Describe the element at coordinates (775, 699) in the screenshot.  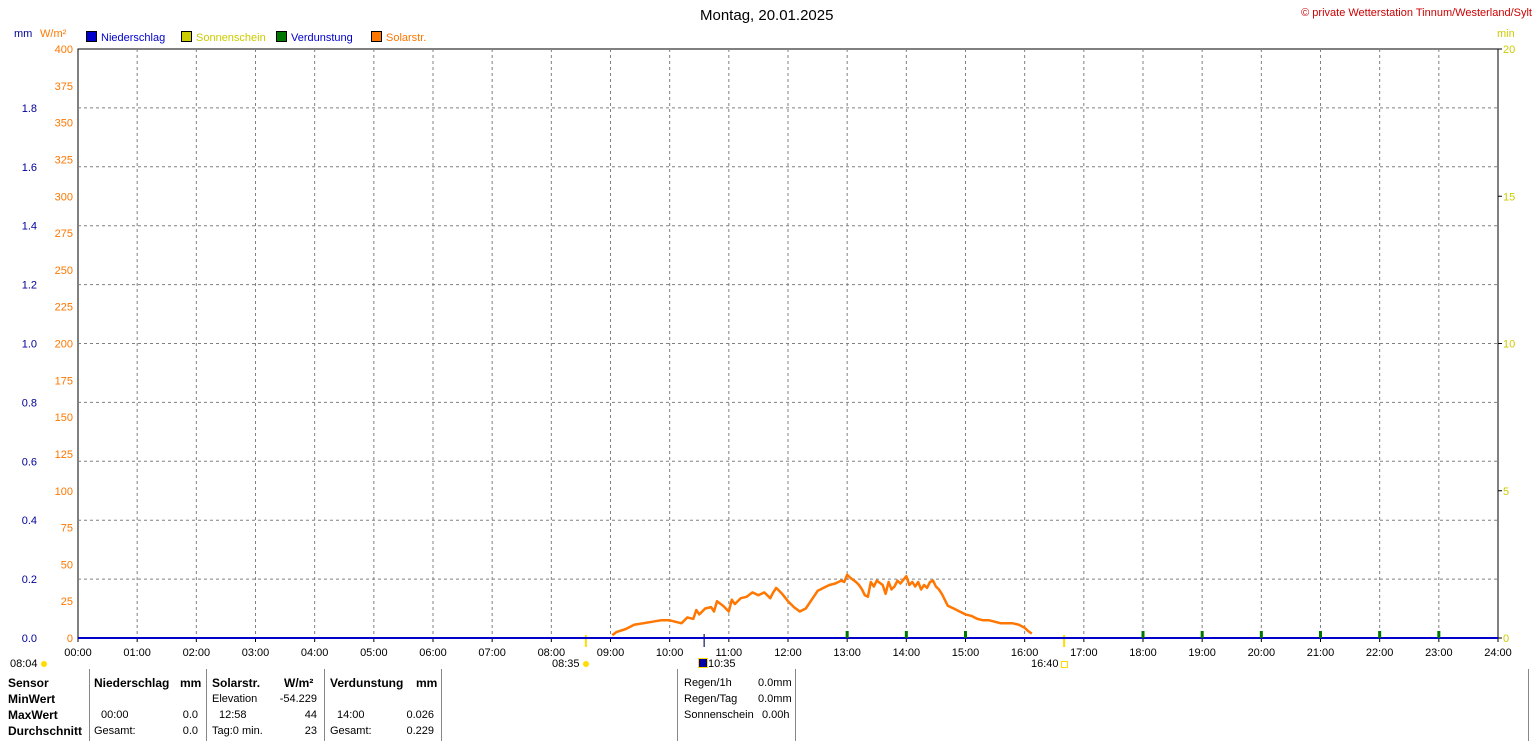
I see `summary-value-1: 0.0mm` at that location.